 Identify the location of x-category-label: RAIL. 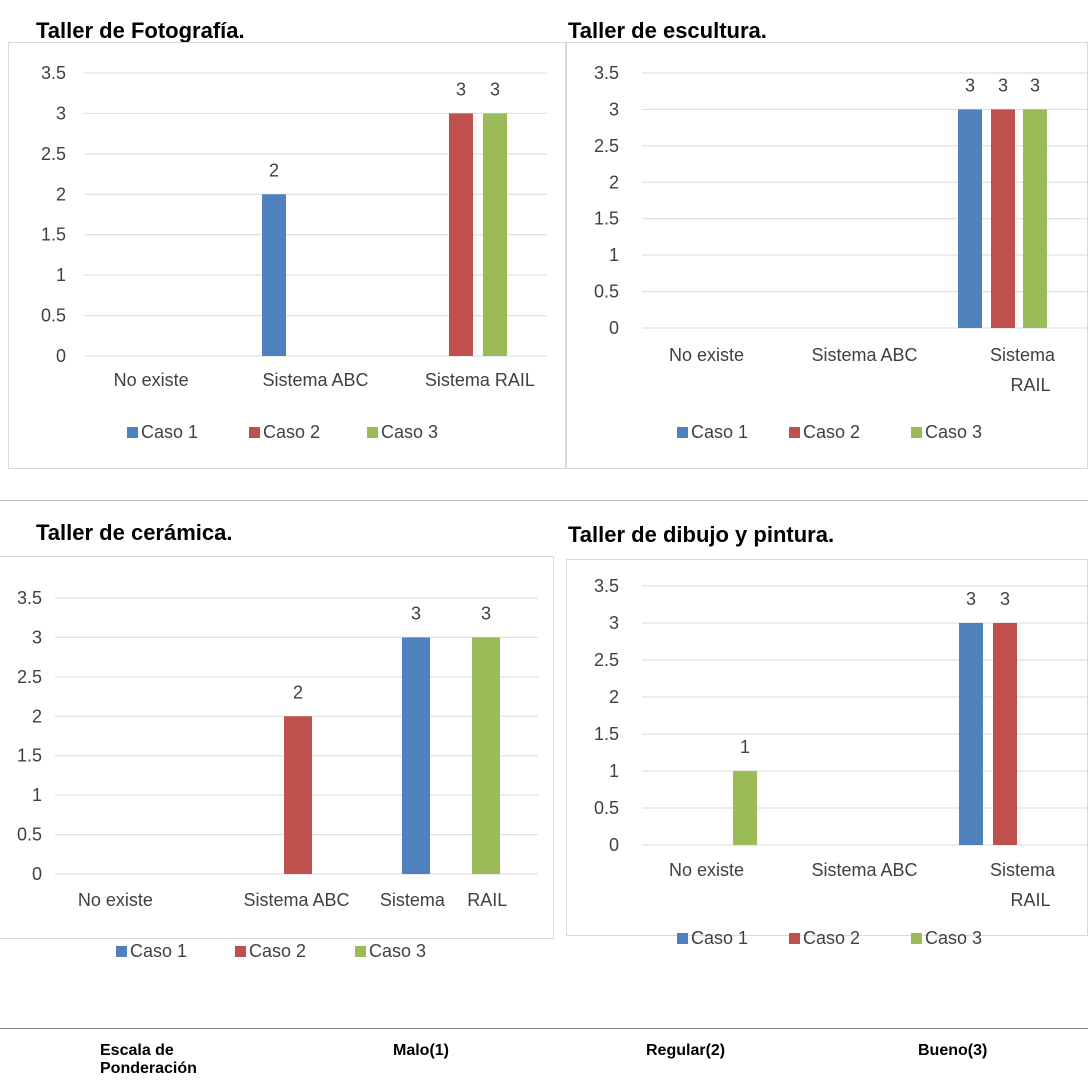
(487, 900).